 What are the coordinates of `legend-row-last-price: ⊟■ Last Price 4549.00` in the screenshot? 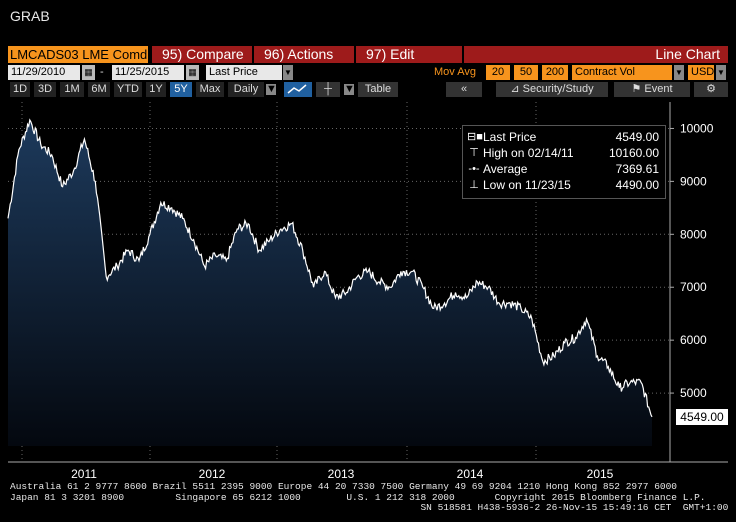 It's located at (565, 137).